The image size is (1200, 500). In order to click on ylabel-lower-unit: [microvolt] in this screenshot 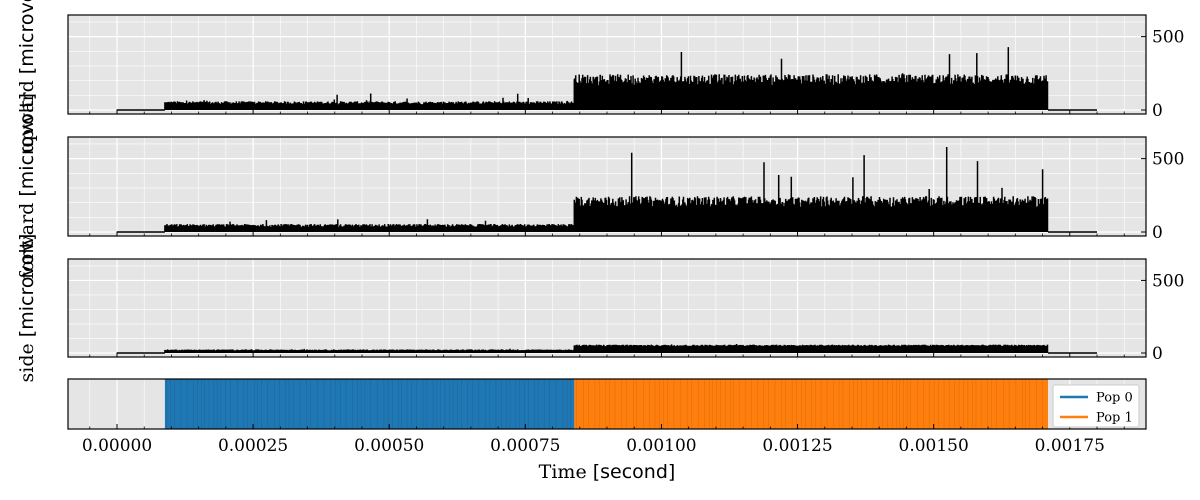, I will do `click(27, 286)`.